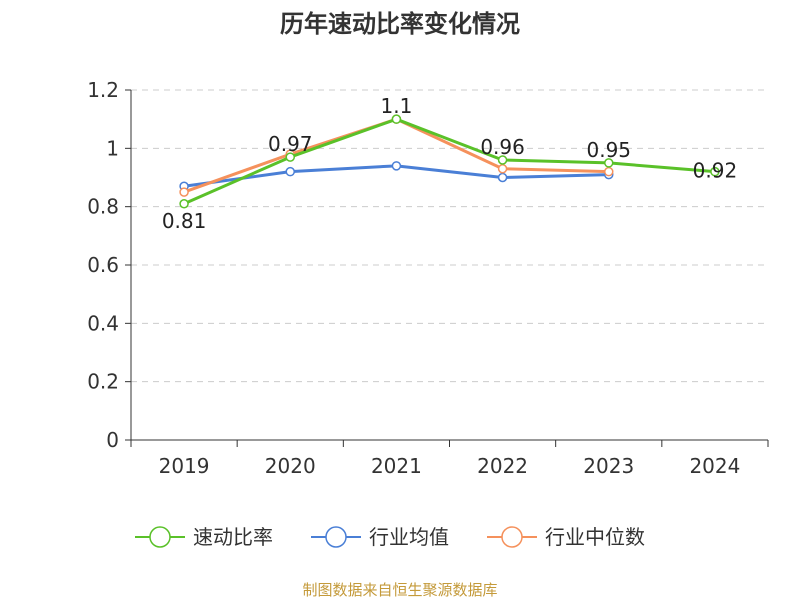  I want to click on x-tick-label: 2024, so click(714, 466).